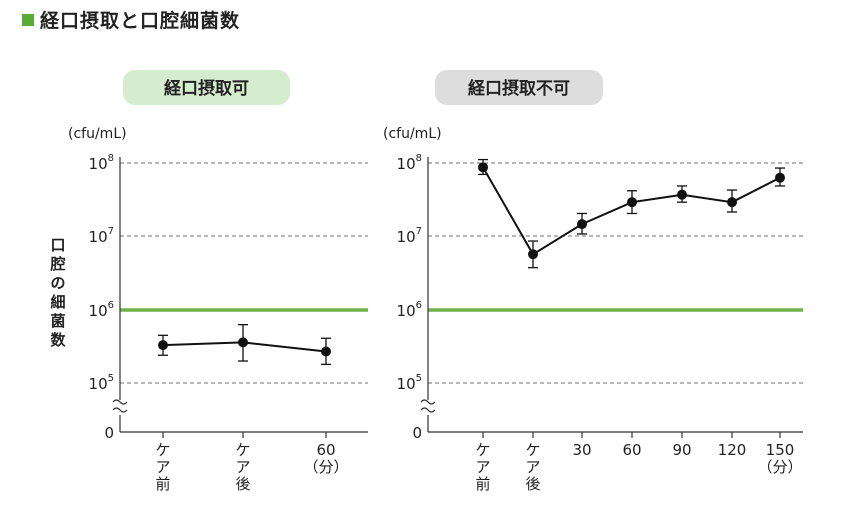 Image resolution: width=846 pixels, height=513 pixels. I want to click on y-axis-label-char: 数, so click(58, 340).